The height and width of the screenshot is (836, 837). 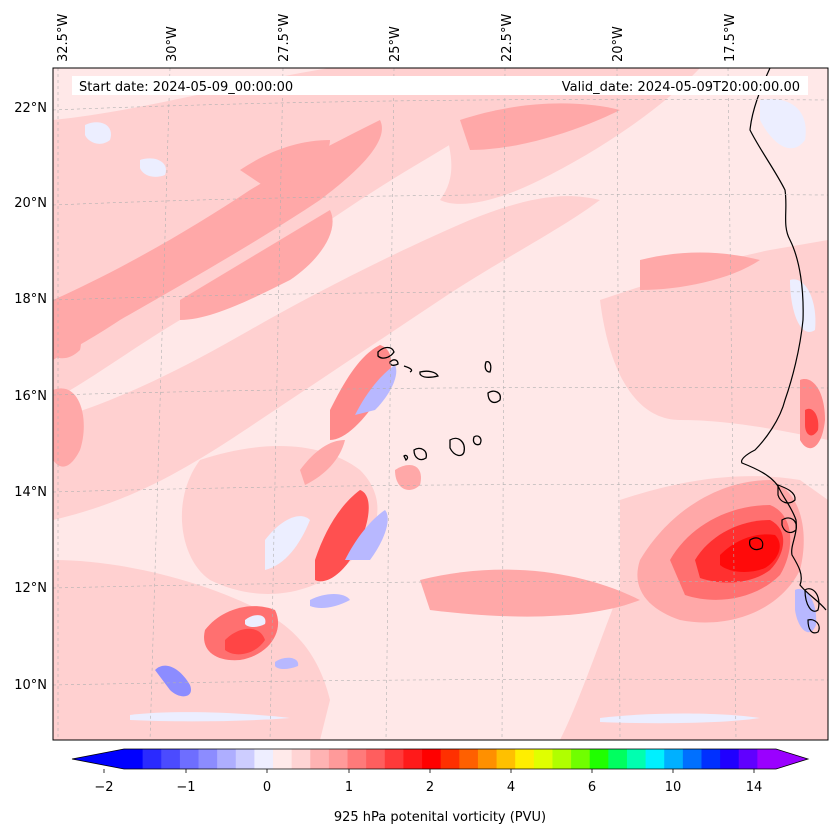 What do you see at coordinates (30, 203) in the screenshot?
I see `lat-label: 20°N` at bounding box center [30, 203].